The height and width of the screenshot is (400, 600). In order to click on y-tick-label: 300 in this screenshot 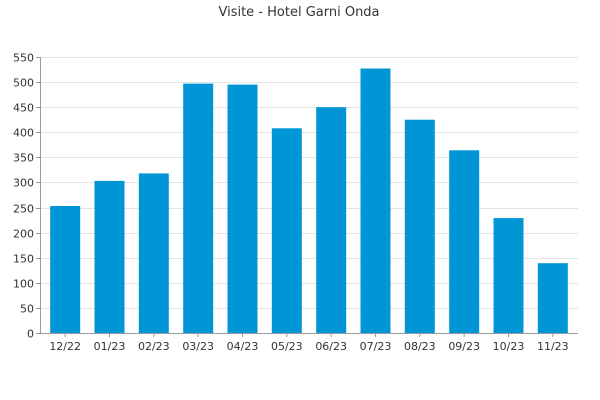, I will do `click(23, 183)`.